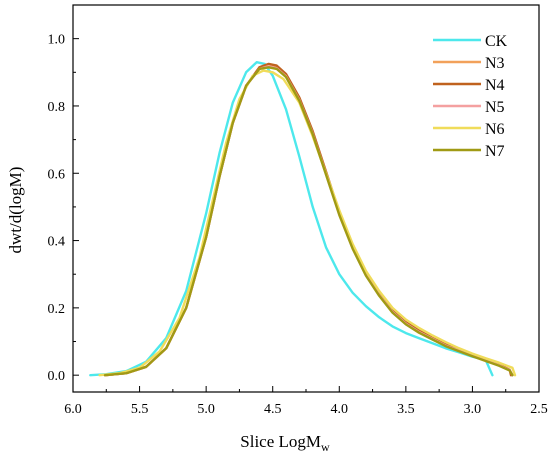 This screenshot has width=550, height=461. What do you see at coordinates (495, 129) in the screenshot?
I see `legend-label-n6: N6` at bounding box center [495, 129].